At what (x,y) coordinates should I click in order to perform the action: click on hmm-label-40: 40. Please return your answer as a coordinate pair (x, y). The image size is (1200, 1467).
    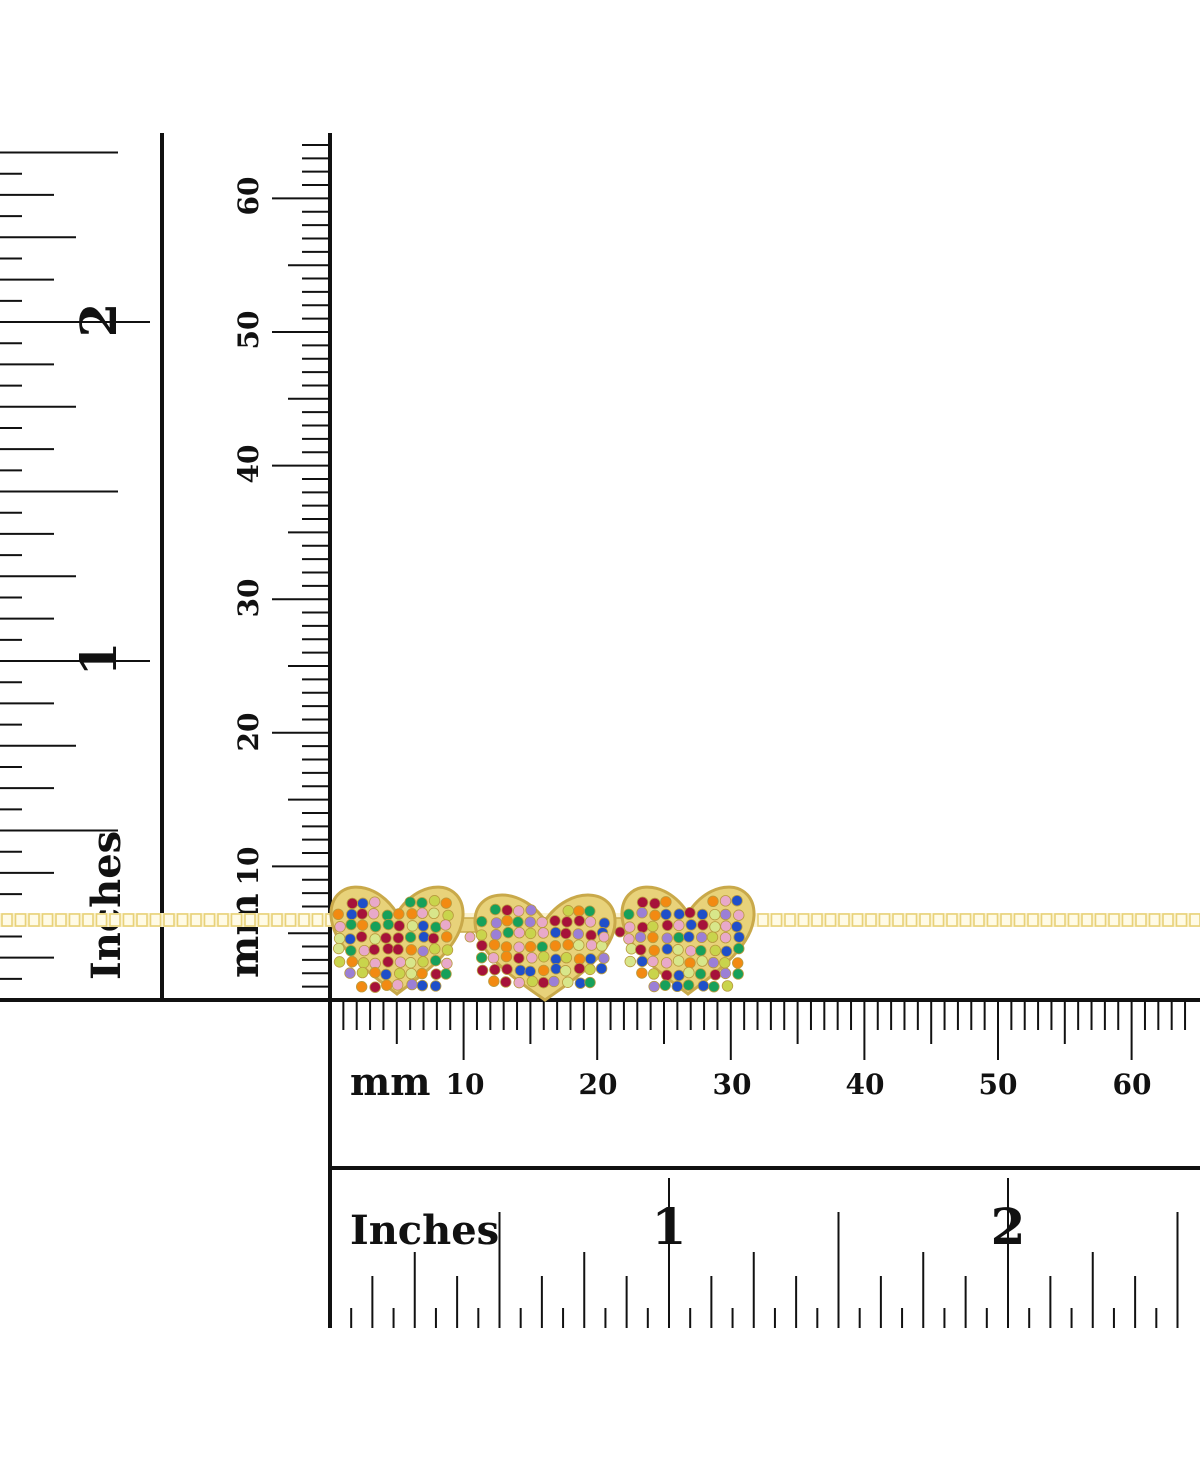
    Looking at the image, I should click on (865, 1084).